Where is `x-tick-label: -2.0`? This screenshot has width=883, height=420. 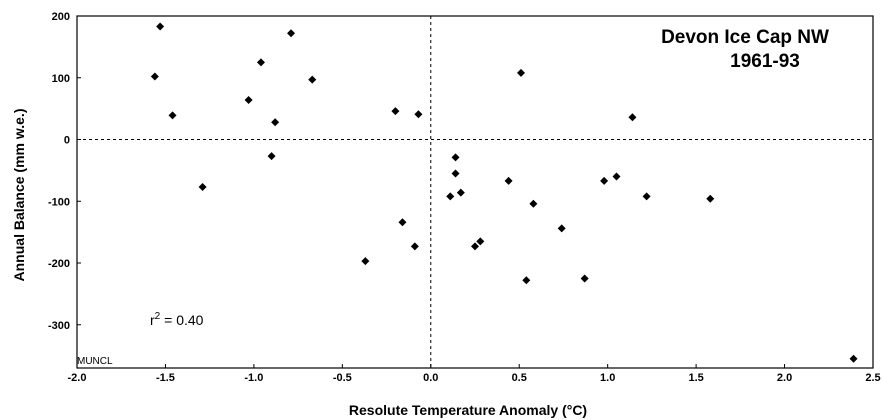 x-tick-label: -2.0 is located at coordinates (77, 378).